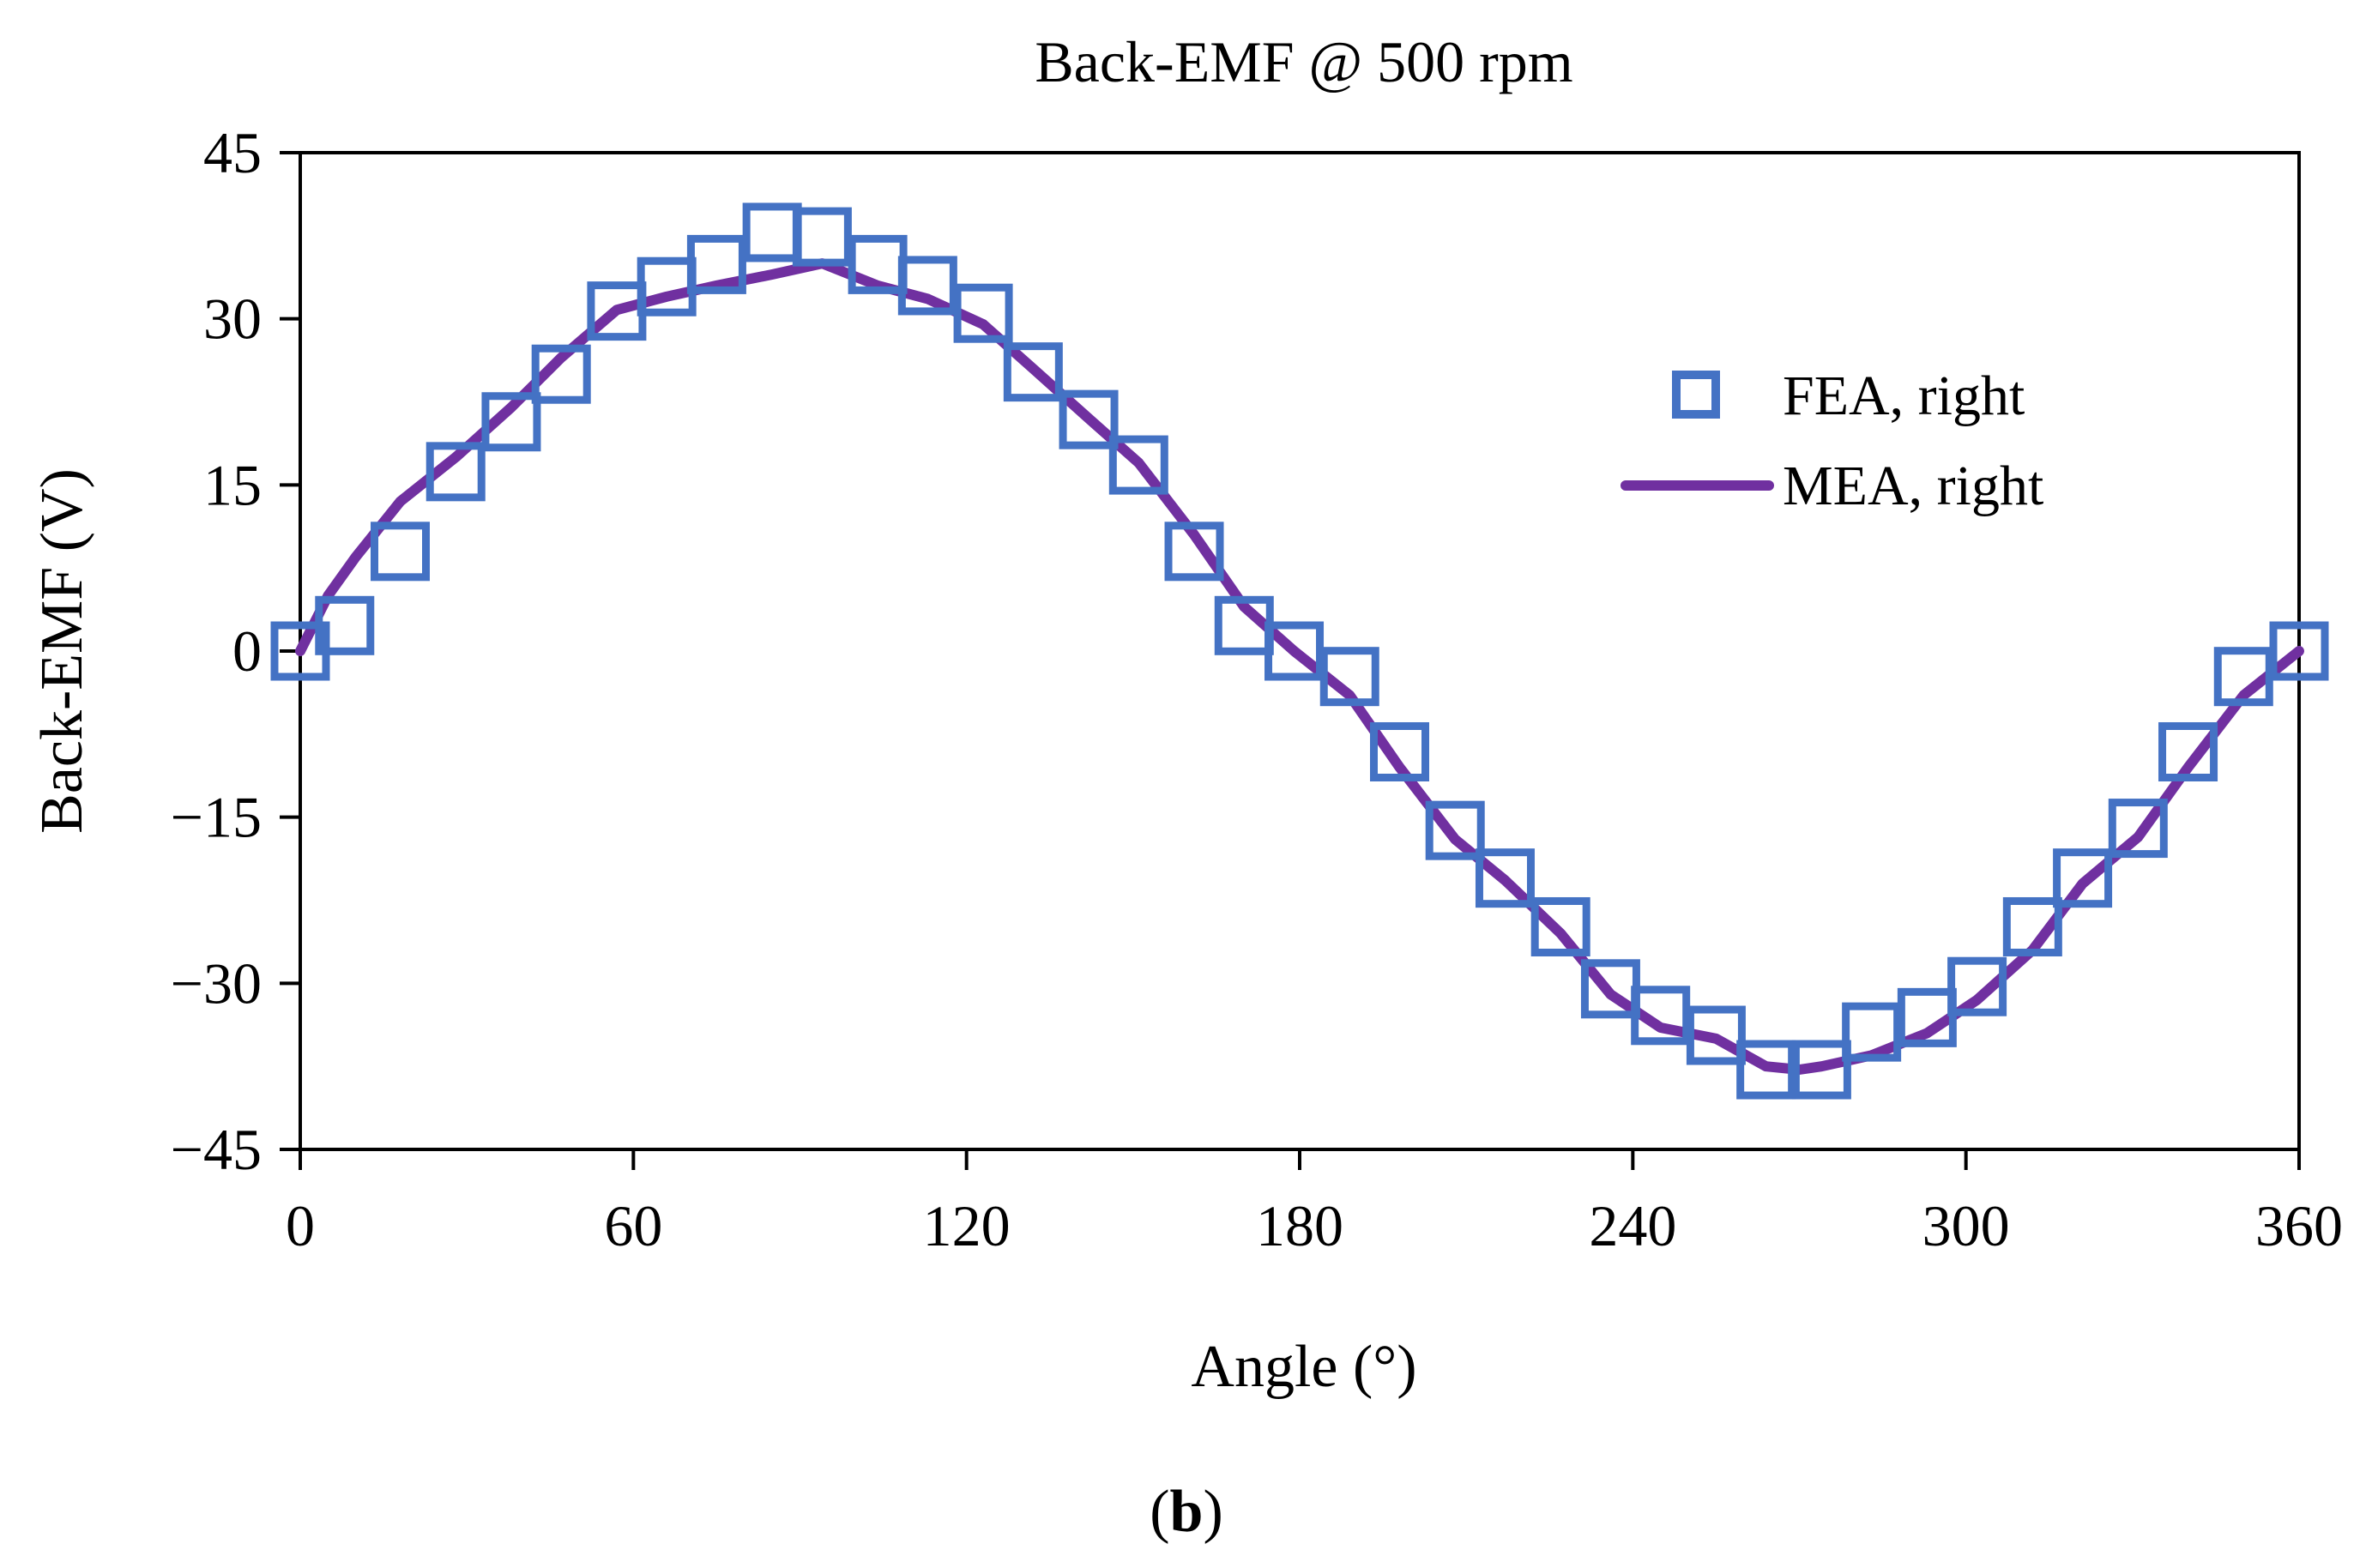  What do you see at coordinates (232, 485) in the screenshot?
I see `y-tick-label: 15` at bounding box center [232, 485].